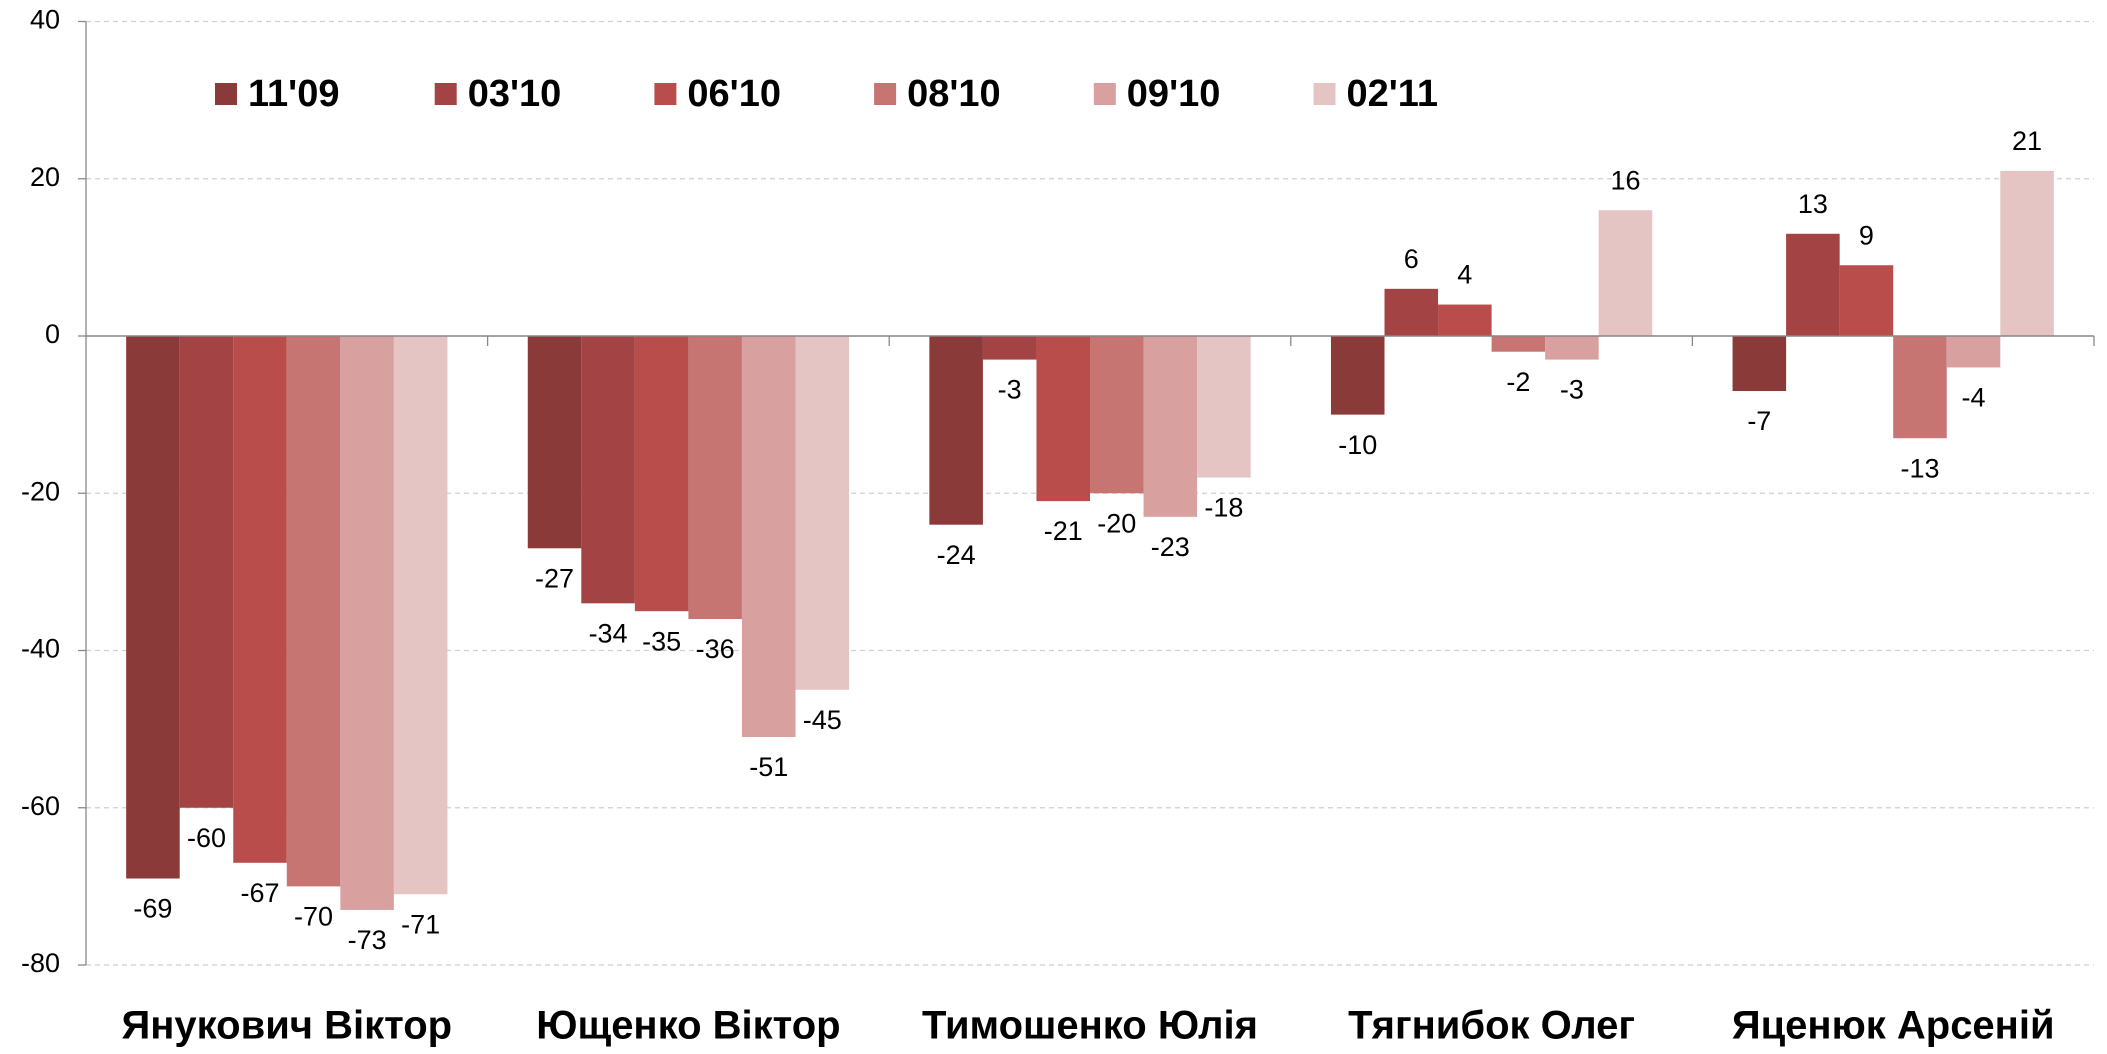 The width and height of the screenshot is (2107, 1054). Describe the element at coordinates (1518, 382) in the screenshot. I see `data-label: -2` at that location.